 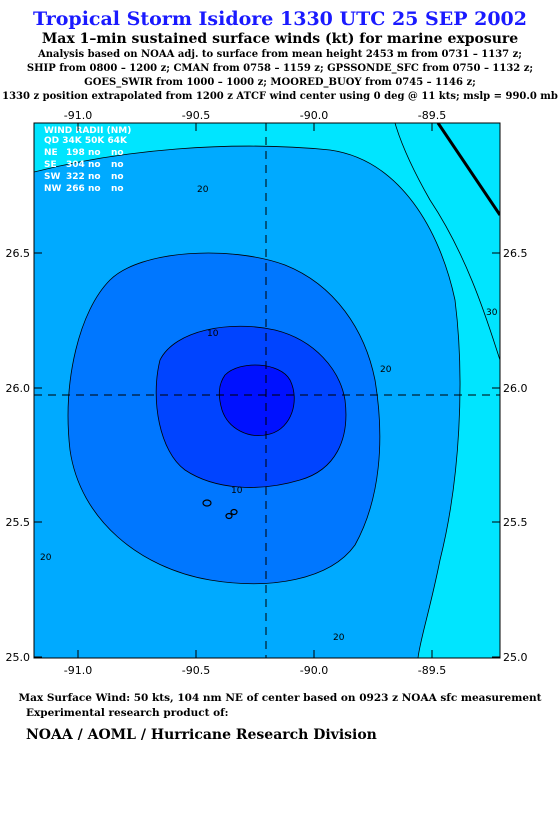 What do you see at coordinates (18, 388) in the screenshot?
I see `lat-tick-left: 26.0` at bounding box center [18, 388].